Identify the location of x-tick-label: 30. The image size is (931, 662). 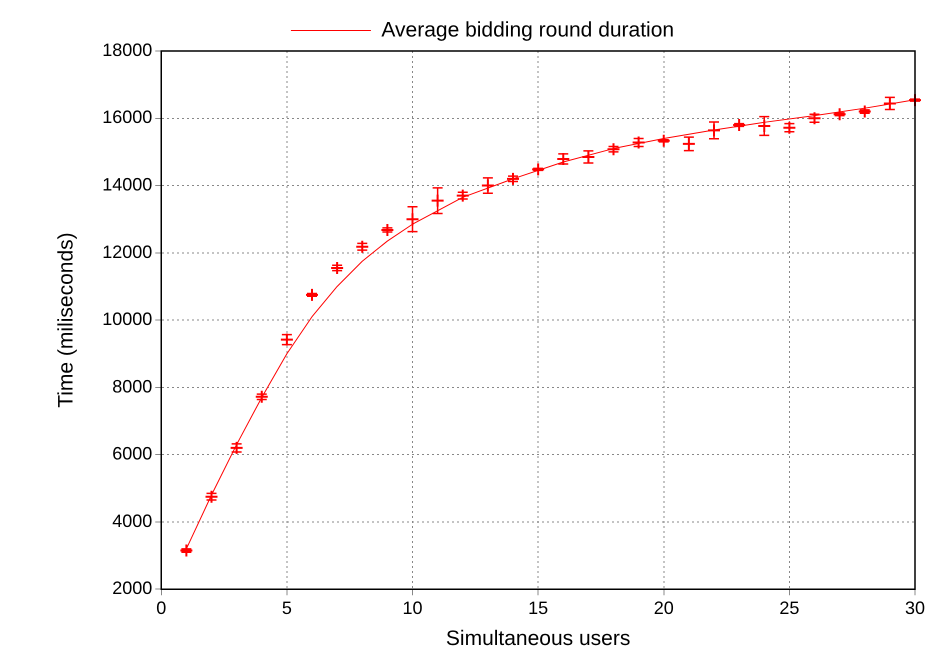
(915, 608).